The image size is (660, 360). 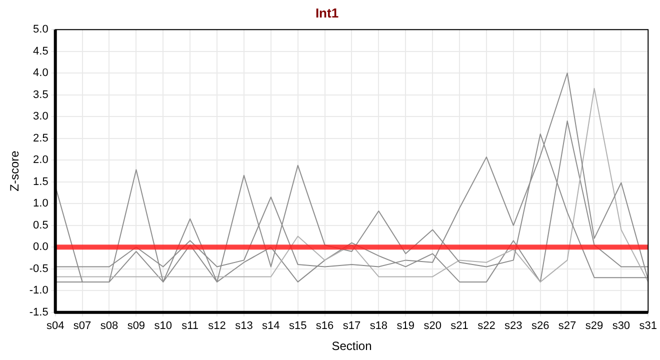 I want to click on x-tick-label: s23, so click(x=513, y=326).